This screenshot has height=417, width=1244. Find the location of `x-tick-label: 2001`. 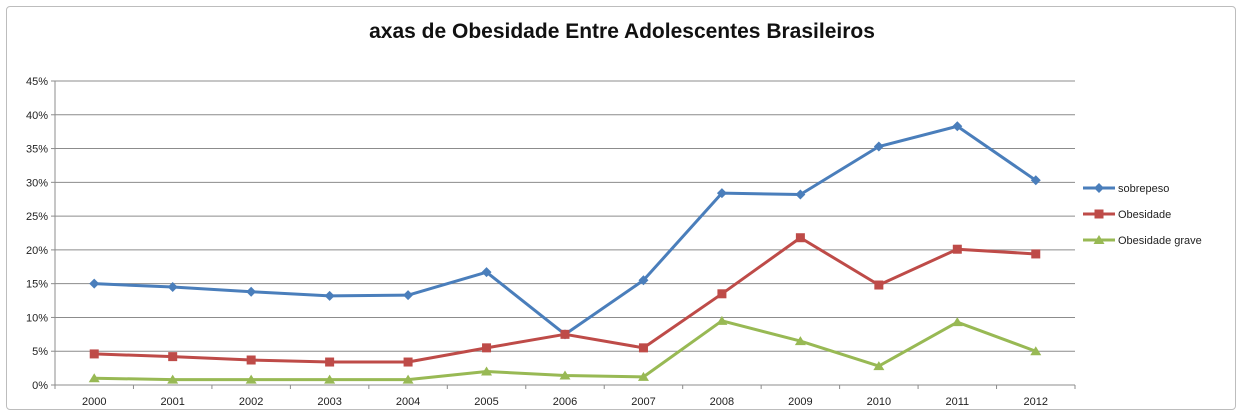

x-tick-label: 2001 is located at coordinates (172, 402).